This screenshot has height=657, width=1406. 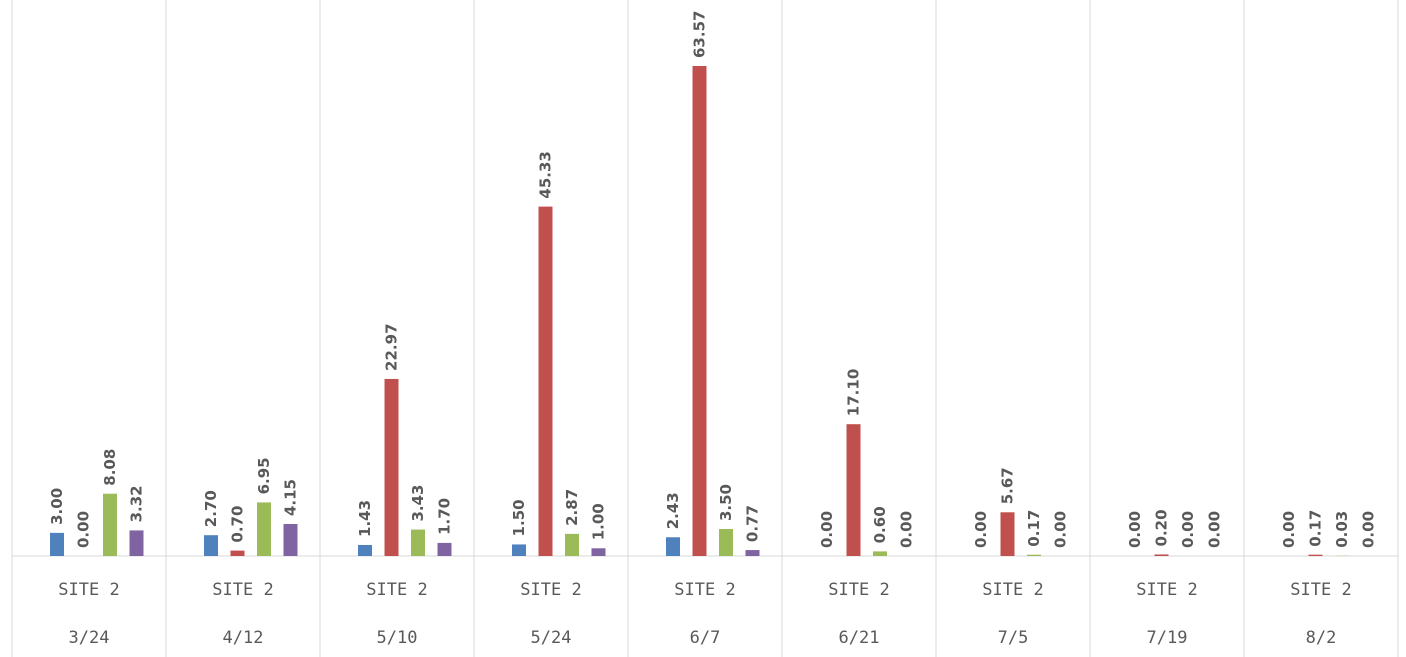 I want to click on data-label: 6.95, so click(x=264, y=475).